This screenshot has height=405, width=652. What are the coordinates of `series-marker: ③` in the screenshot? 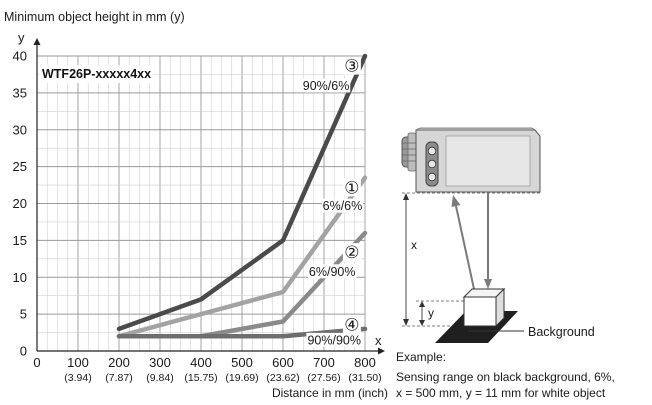 It's located at (351, 66).